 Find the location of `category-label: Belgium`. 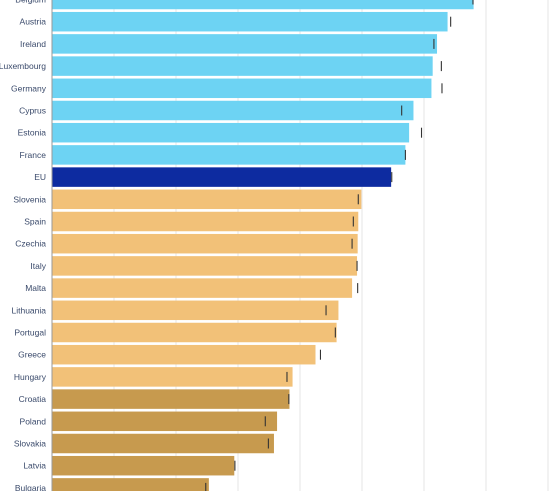

category-label: Belgium is located at coordinates (30, 2).